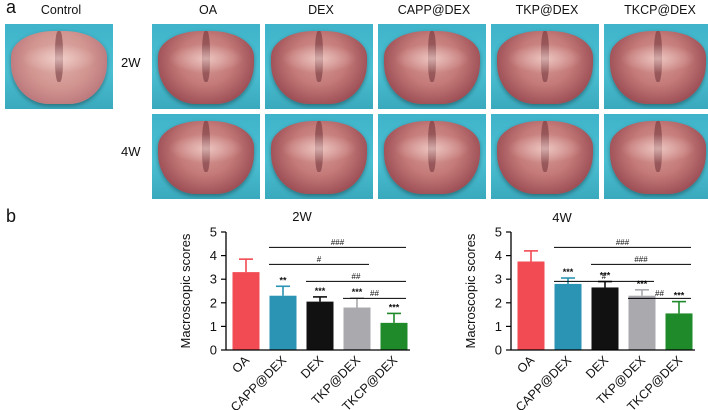 Image resolution: width=708 pixels, height=410 pixels. I want to click on chart-2w-y-tick-label: 0, so click(213, 350).